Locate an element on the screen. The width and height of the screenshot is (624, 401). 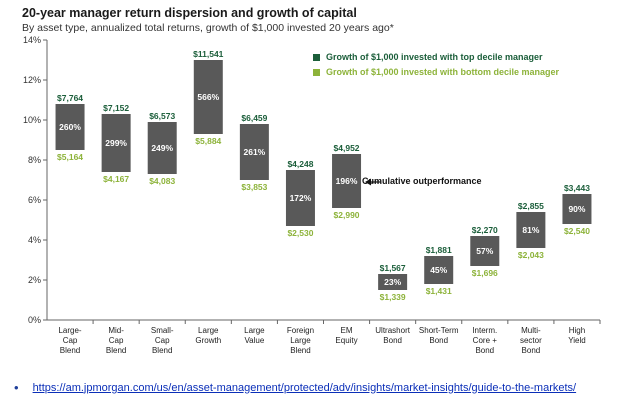
top-decile-value: $4,248 is located at coordinates (300, 164).